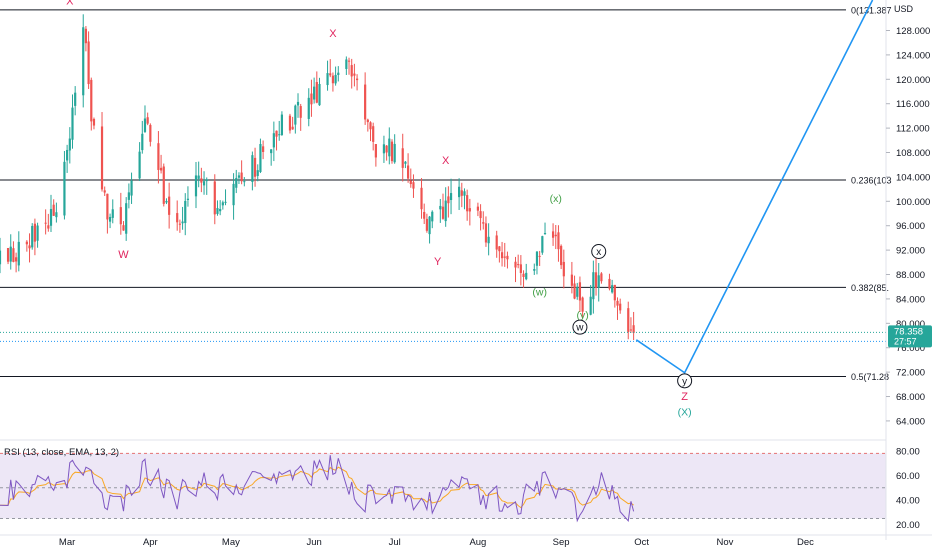 Image resolution: width=932 pixels, height=555 pixels. Describe the element at coordinates (910, 373) in the screenshot. I see `price-tick-label: 72.000` at that location.